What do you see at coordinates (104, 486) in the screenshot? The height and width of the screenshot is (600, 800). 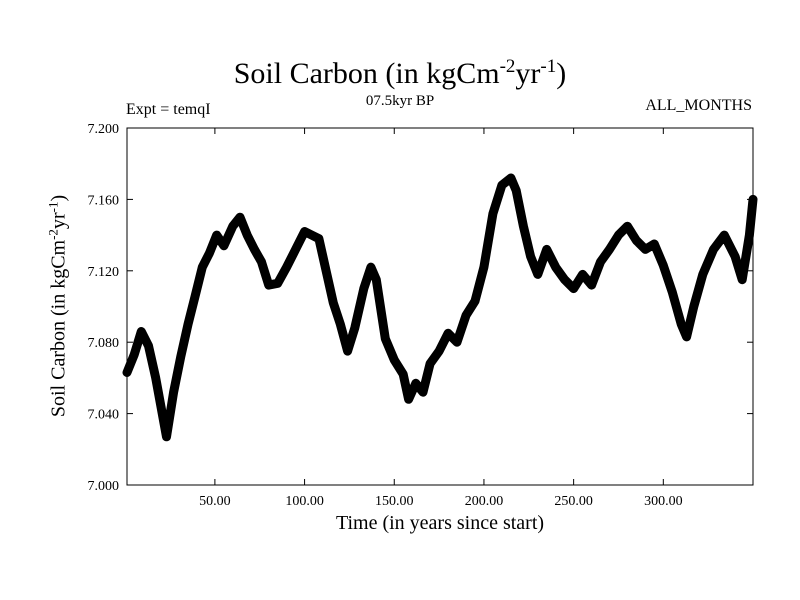 I see `y-tick-label: 7.000` at bounding box center [104, 486].